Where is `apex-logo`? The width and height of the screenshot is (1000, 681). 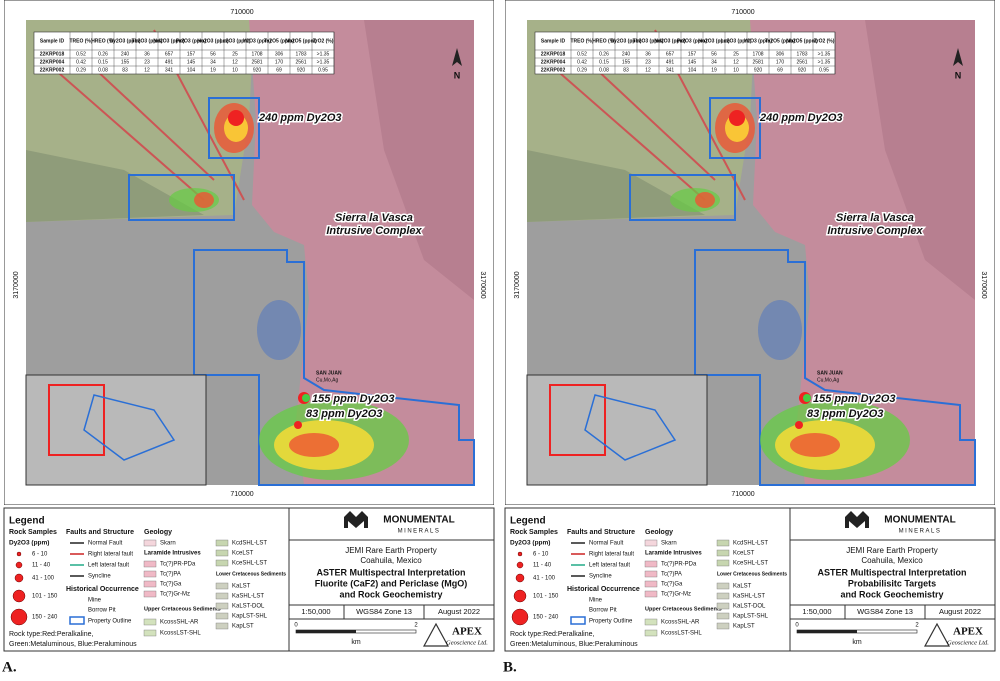 apex-logo is located at coordinates (436, 634).